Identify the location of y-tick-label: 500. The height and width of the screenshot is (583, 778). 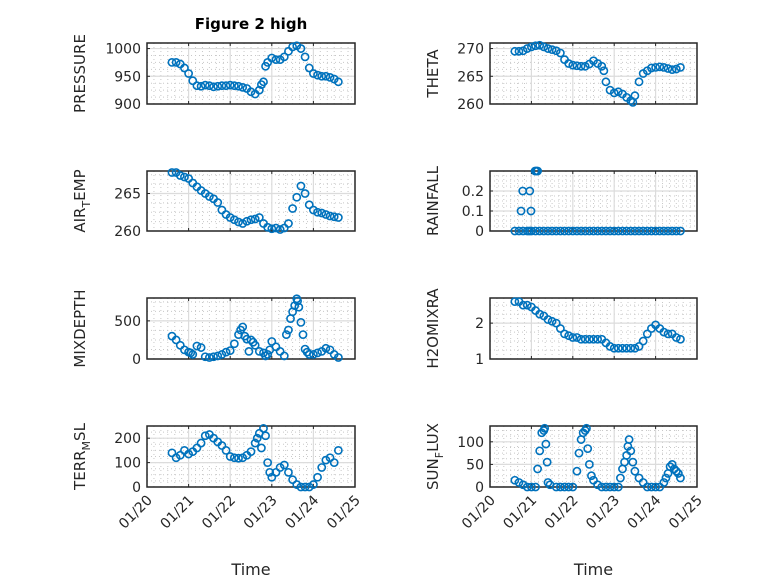
(127, 322).